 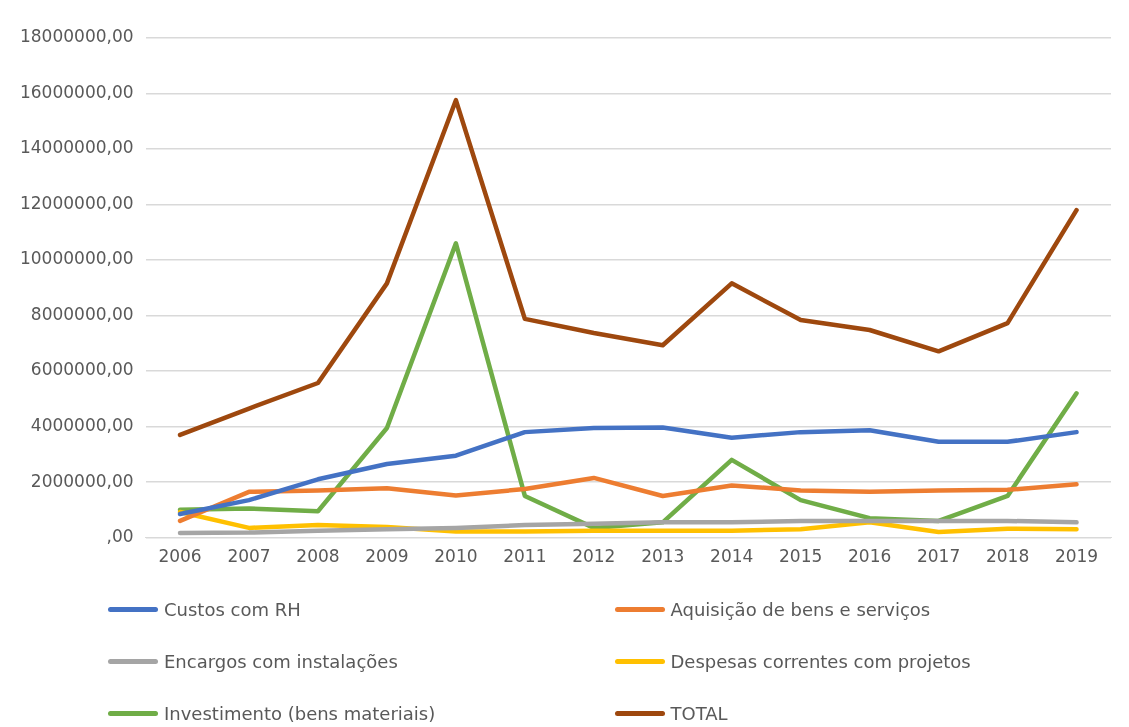 What do you see at coordinates (180, 556) in the screenshot?
I see `x-tick-label: 2006` at bounding box center [180, 556].